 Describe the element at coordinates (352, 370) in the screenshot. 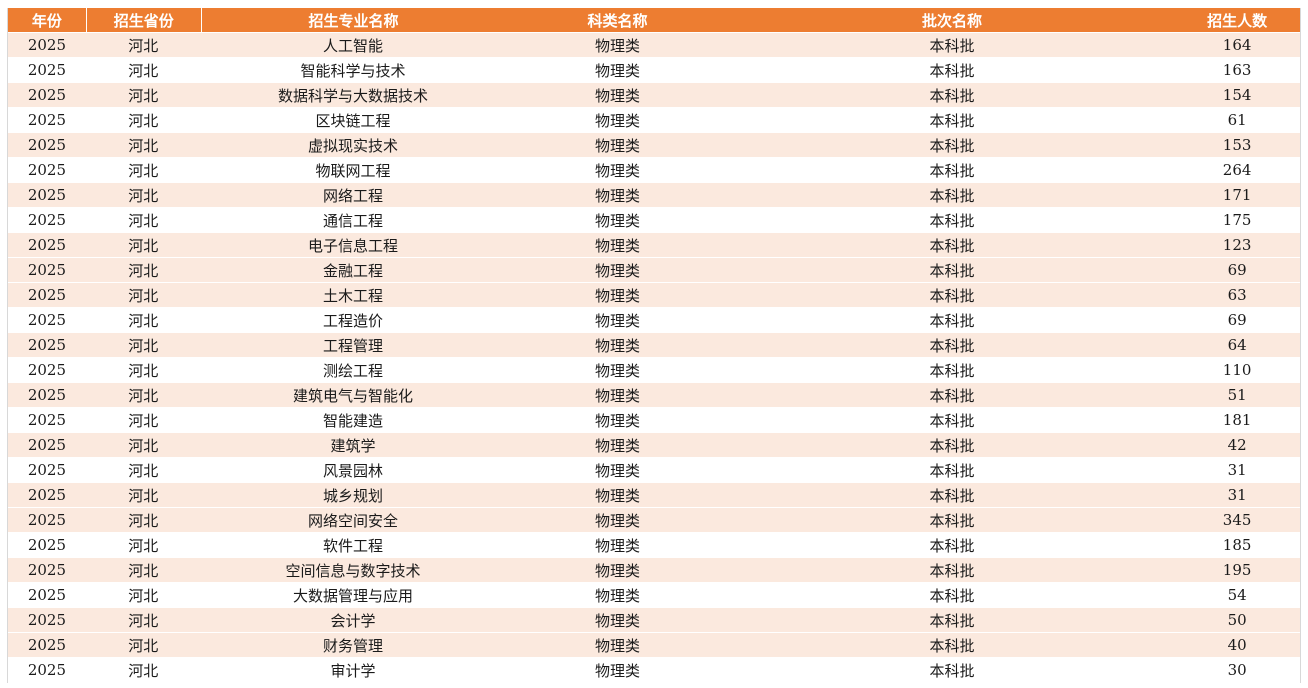

I see `cell-major: 测绘工程` at that location.